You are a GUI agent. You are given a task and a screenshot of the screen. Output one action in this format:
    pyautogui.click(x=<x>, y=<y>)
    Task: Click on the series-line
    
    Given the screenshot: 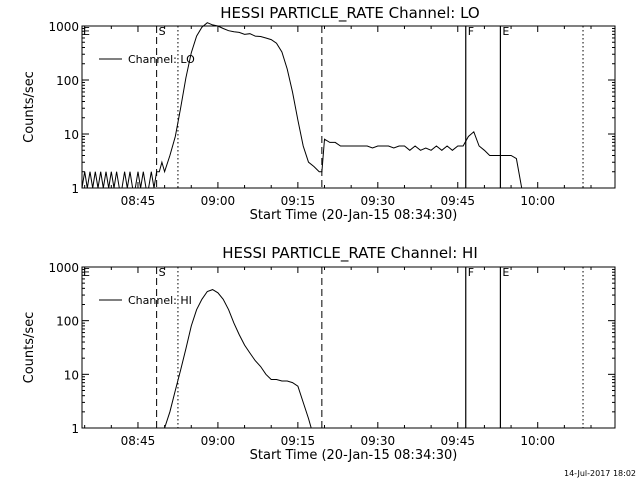 What is the action you would take?
    pyautogui.click(x=238, y=359)
    